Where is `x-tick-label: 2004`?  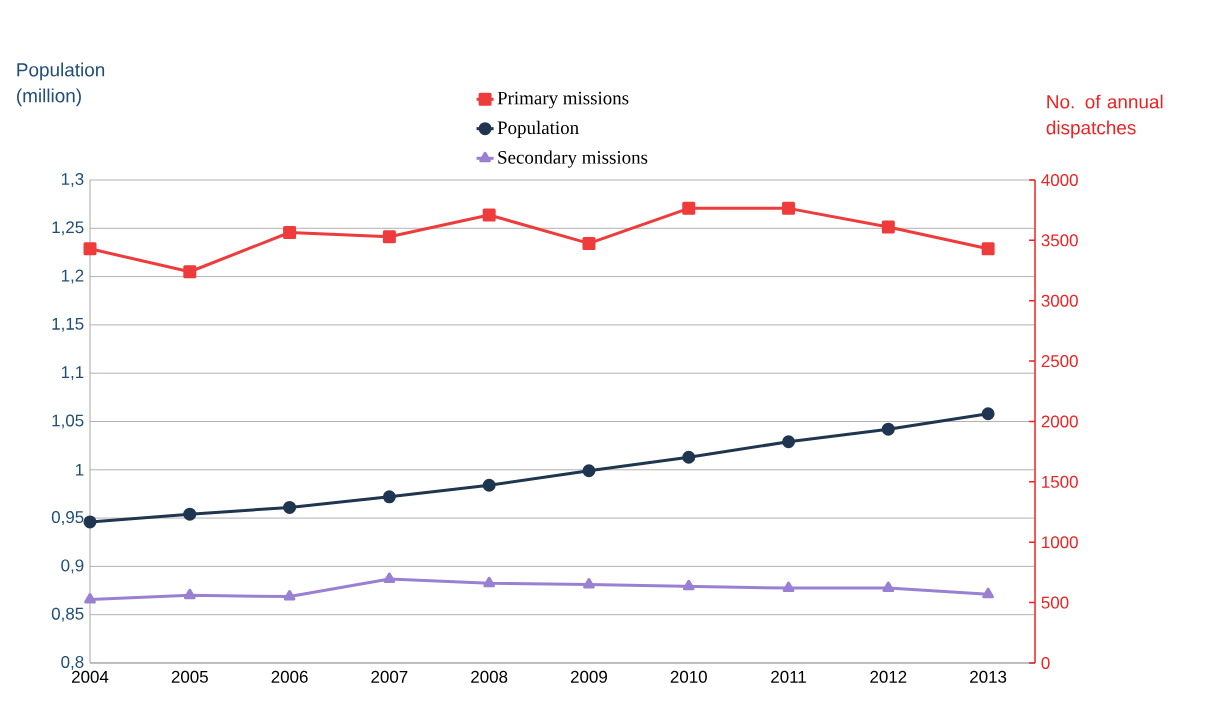
x-tick-label: 2004 is located at coordinates (90, 676).